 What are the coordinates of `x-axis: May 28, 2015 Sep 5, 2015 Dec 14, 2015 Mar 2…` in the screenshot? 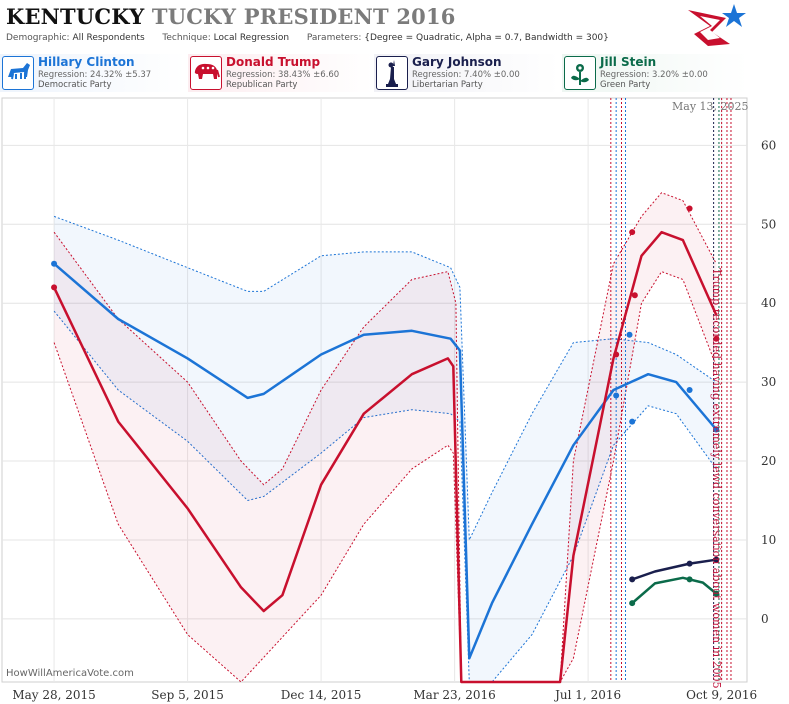 It's located at (384, 695).